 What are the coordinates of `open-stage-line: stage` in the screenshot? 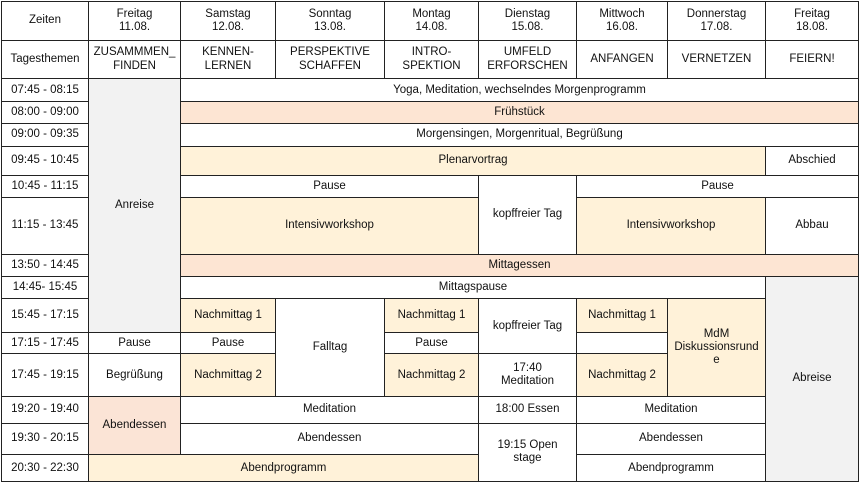 It's located at (527, 458).